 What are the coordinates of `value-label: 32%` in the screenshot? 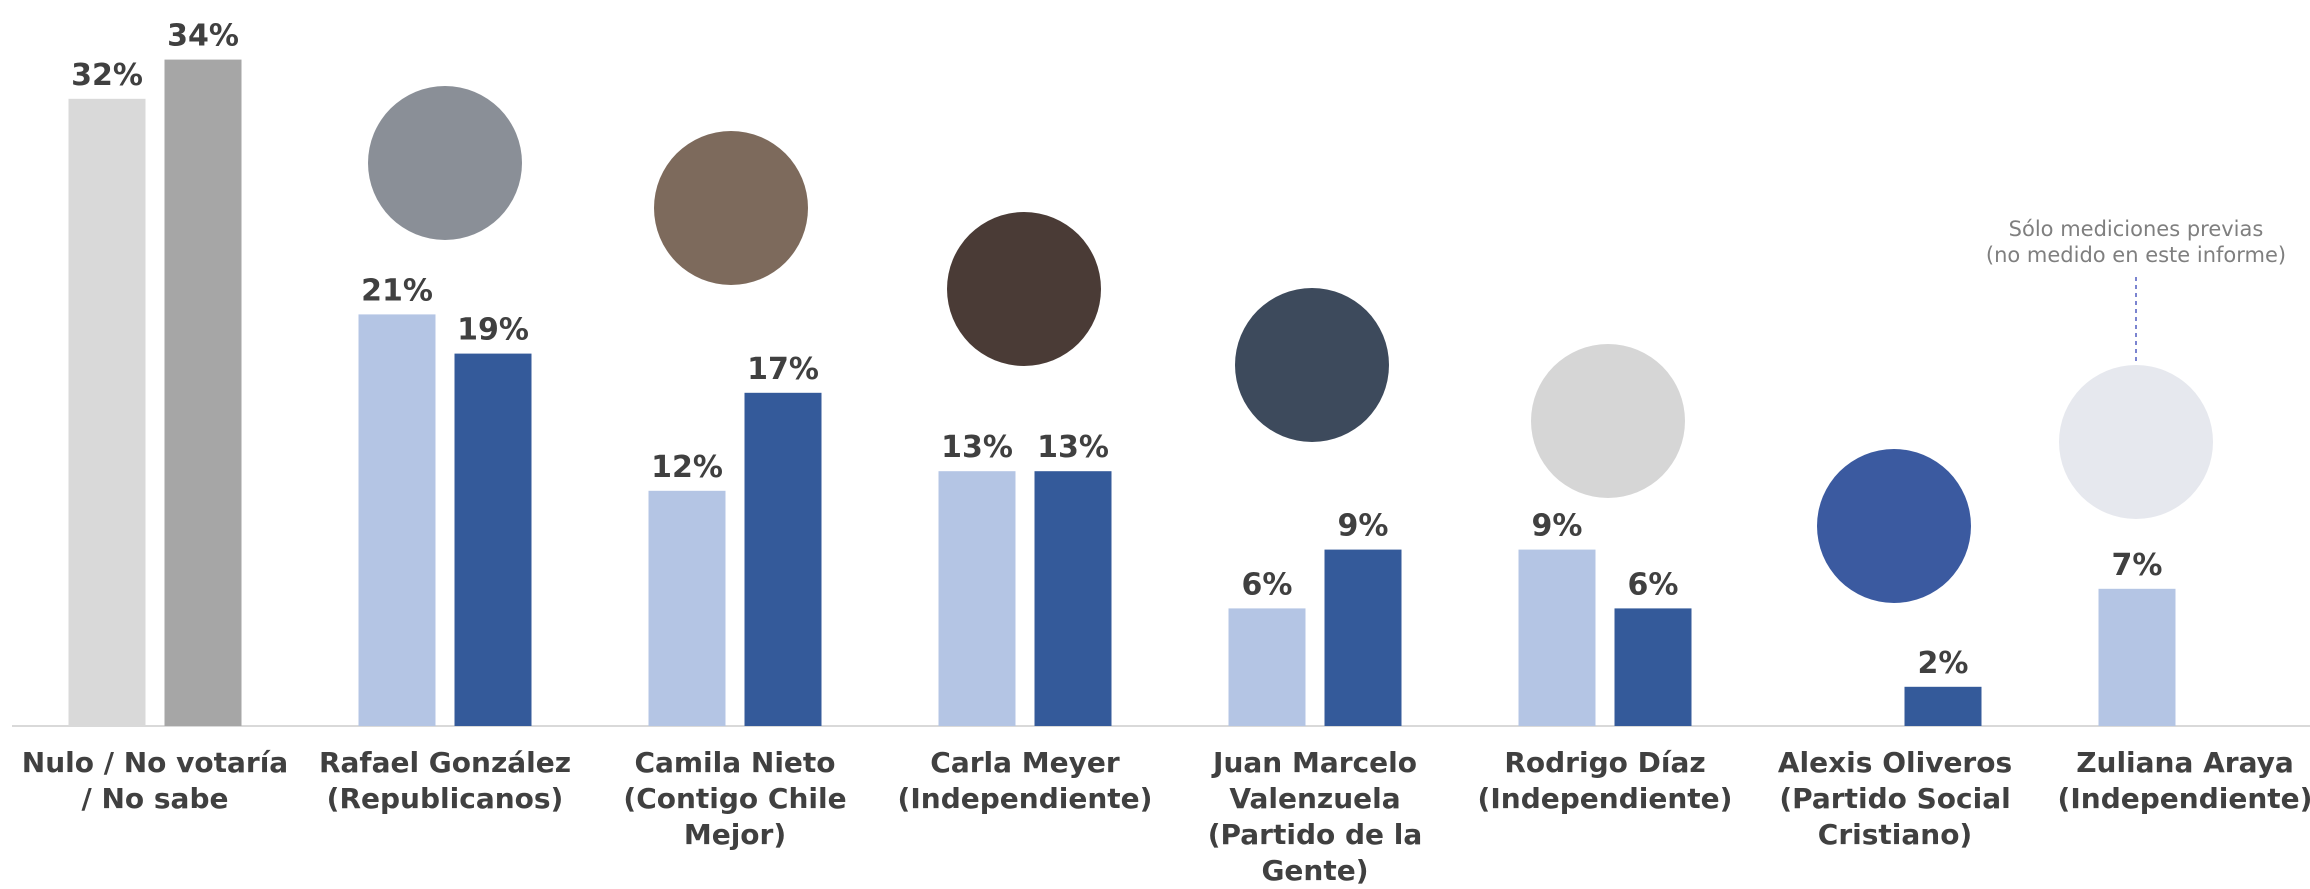 It's located at (107, 75).